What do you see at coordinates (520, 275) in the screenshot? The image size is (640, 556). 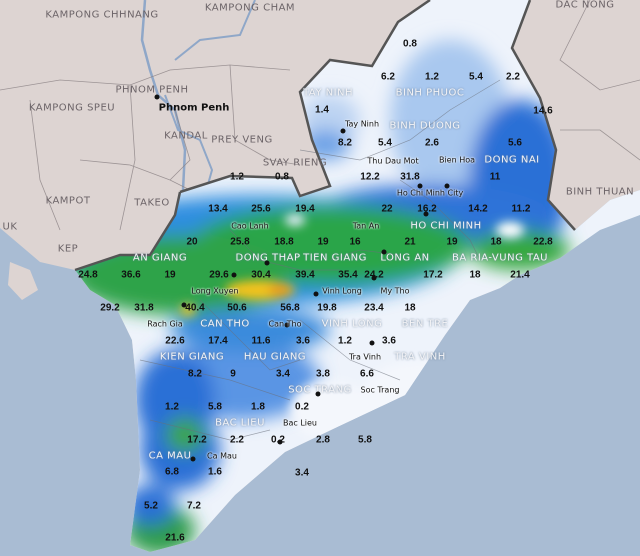 I see `rainfall-value: 21.4` at bounding box center [520, 275].